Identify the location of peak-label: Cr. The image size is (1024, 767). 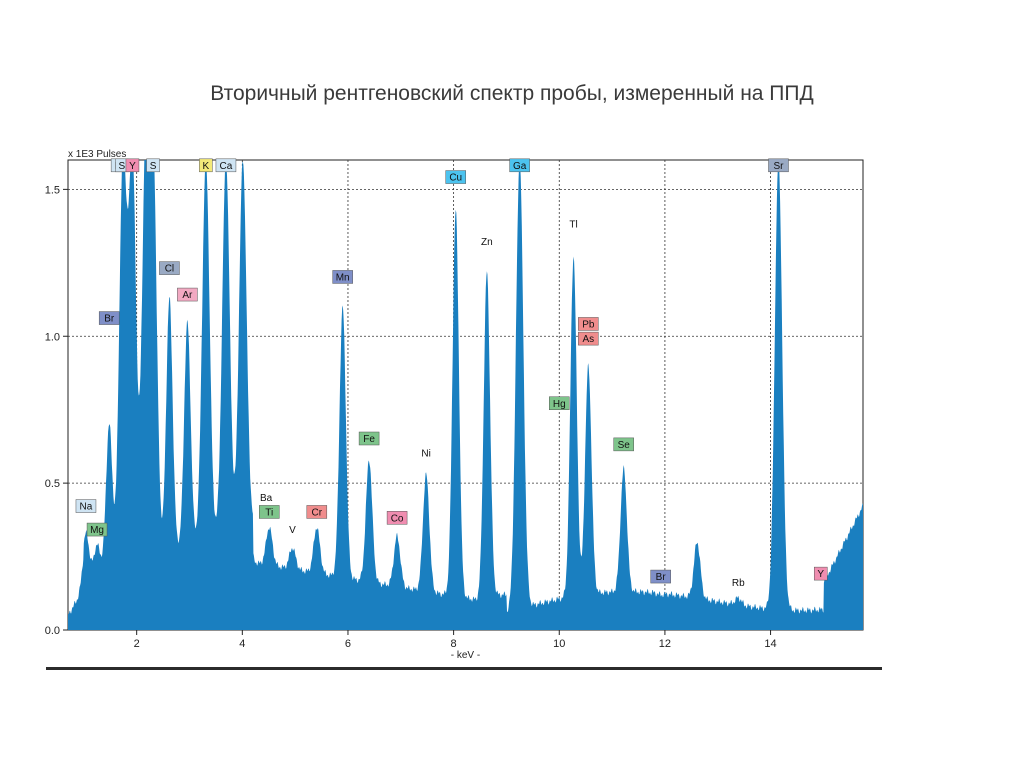
(317, 512).